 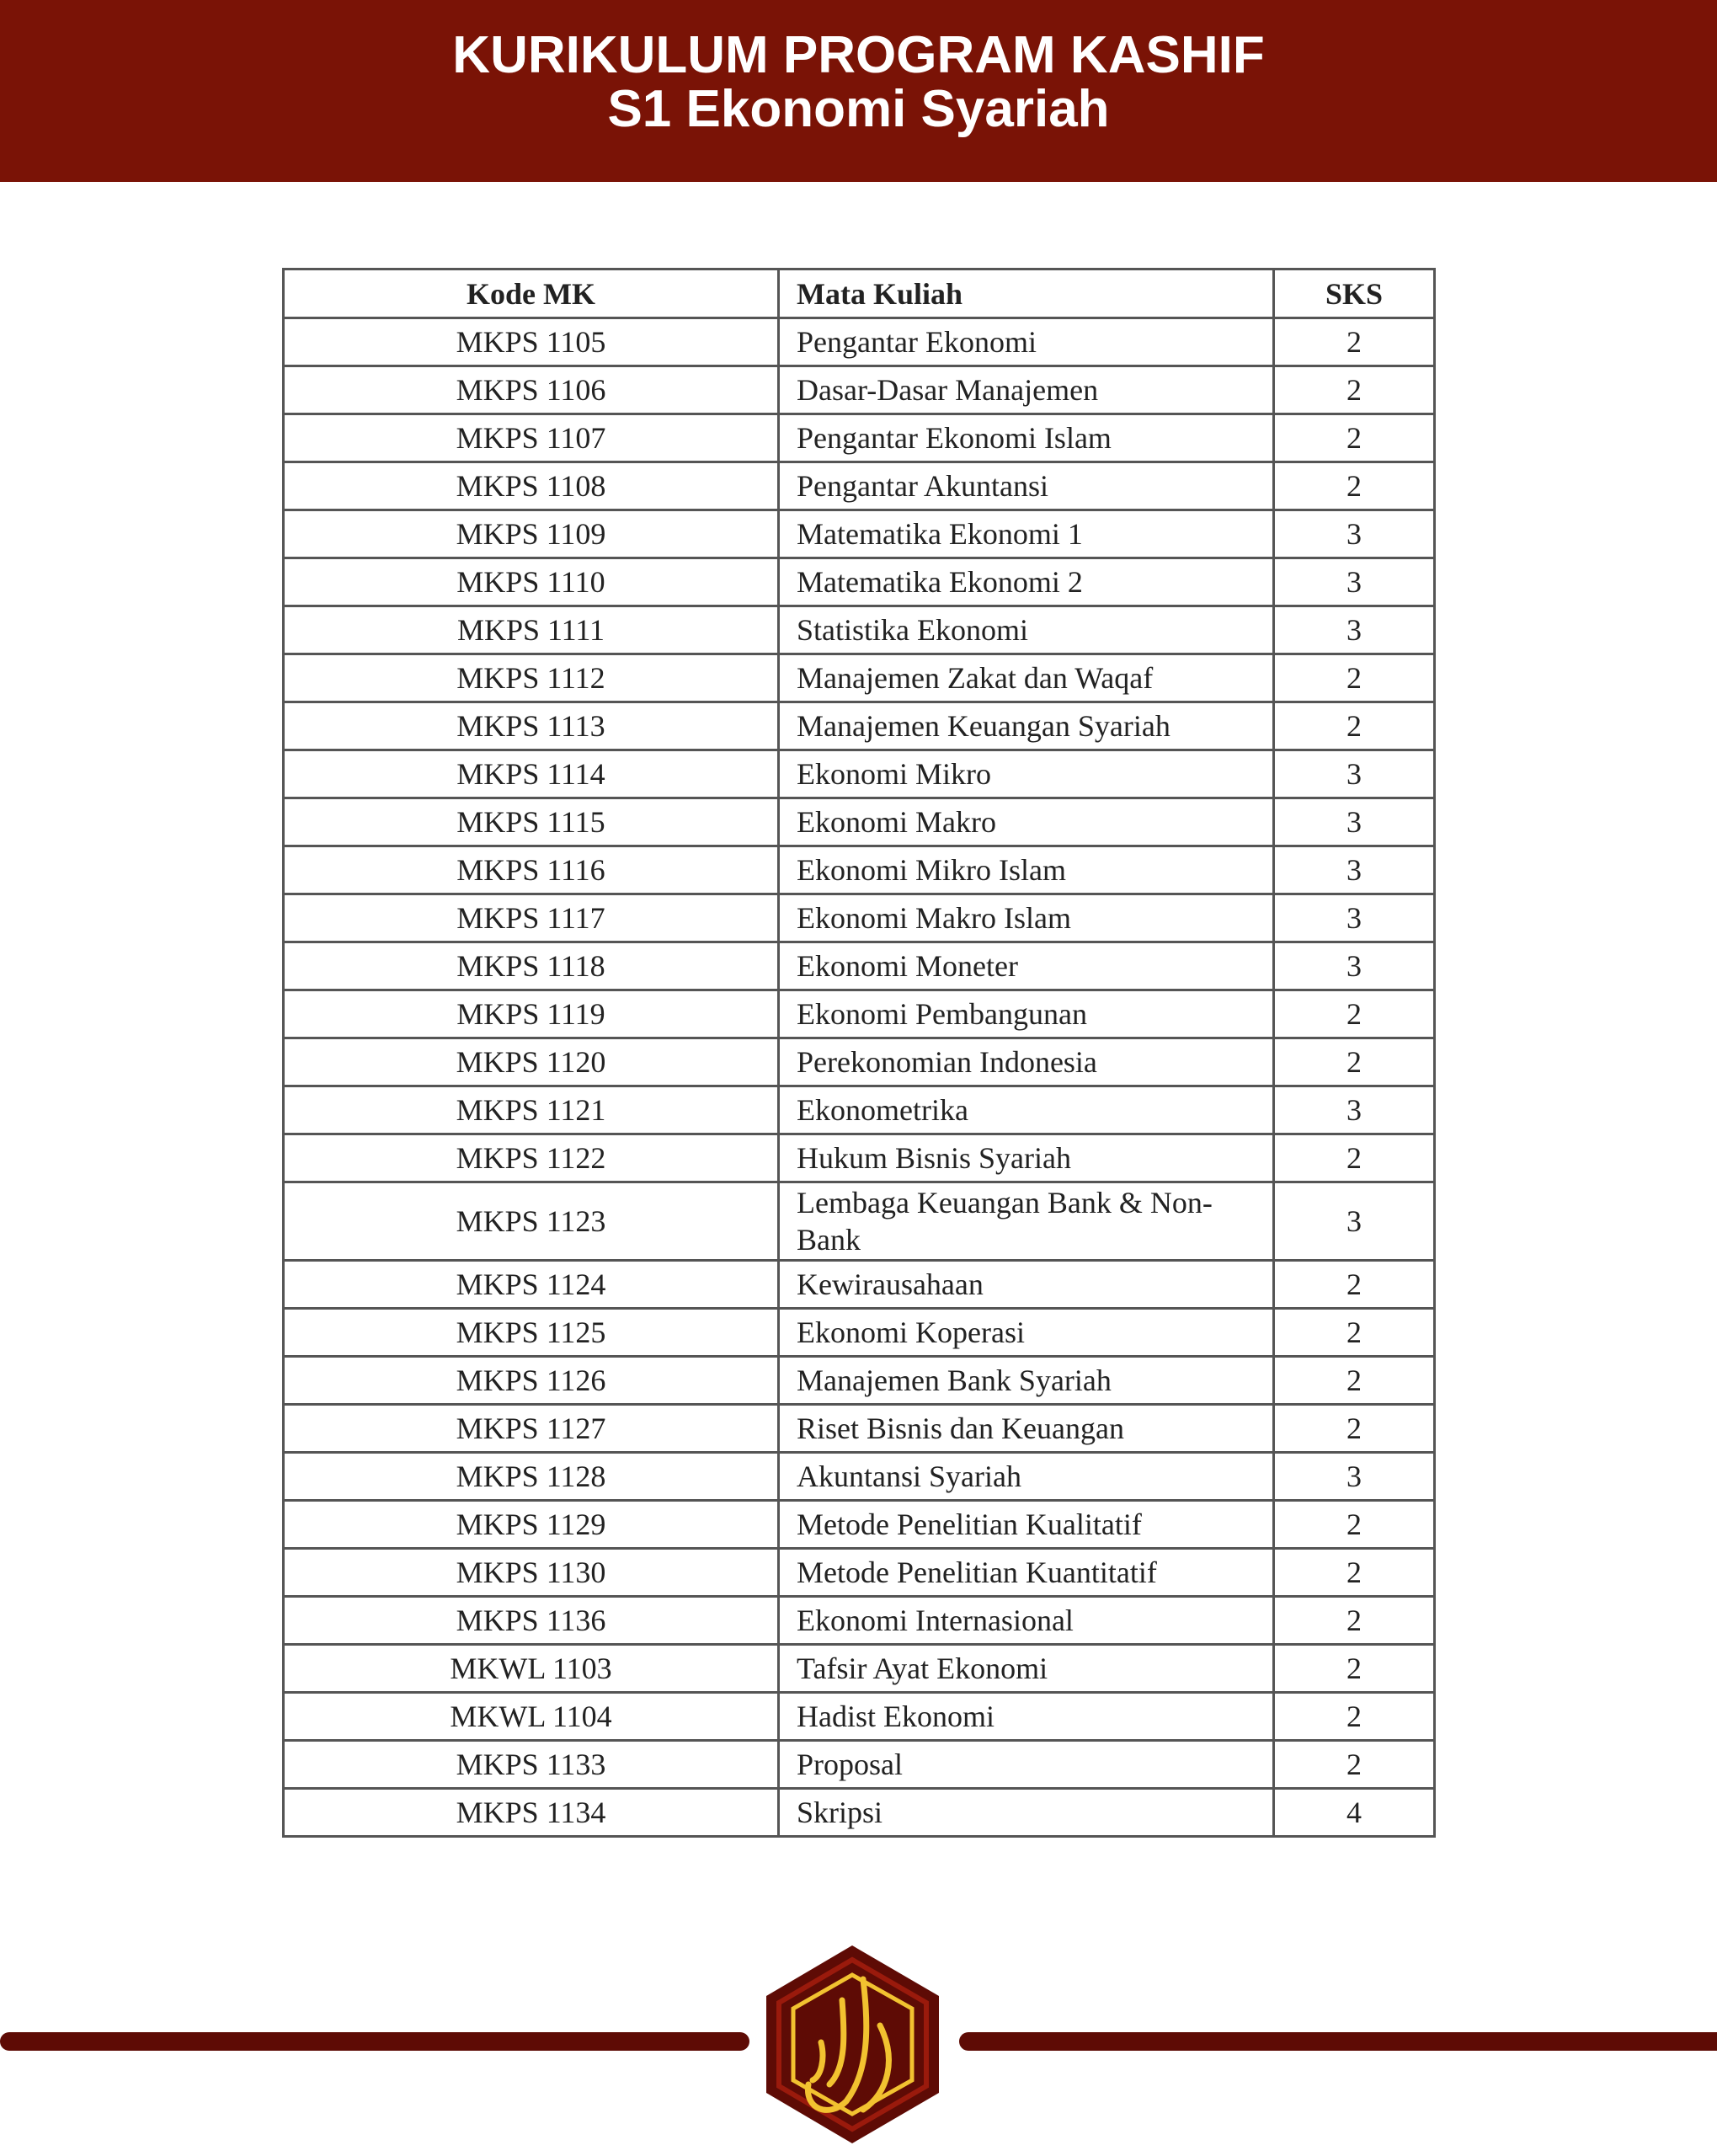 What do you see at coordinates (1026, 1221) in the screenshot?
I see `cell-mata-kuliah: Lembaga Keuangan Bank & Non-Bank` at bounding box center [1026, 1221].